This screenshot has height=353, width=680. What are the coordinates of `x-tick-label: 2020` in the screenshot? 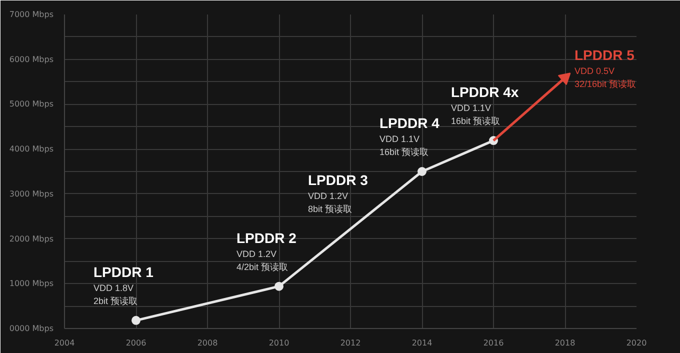 It's located at (636, 343).